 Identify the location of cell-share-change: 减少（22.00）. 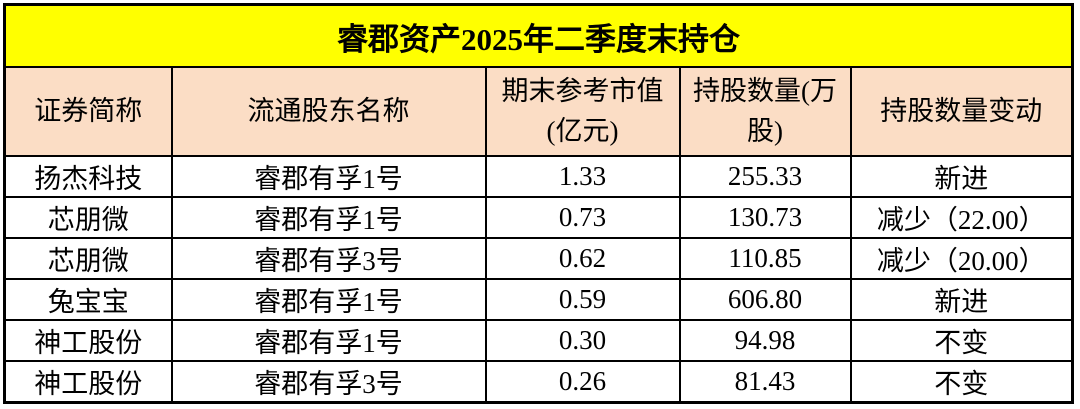
(961, 217).